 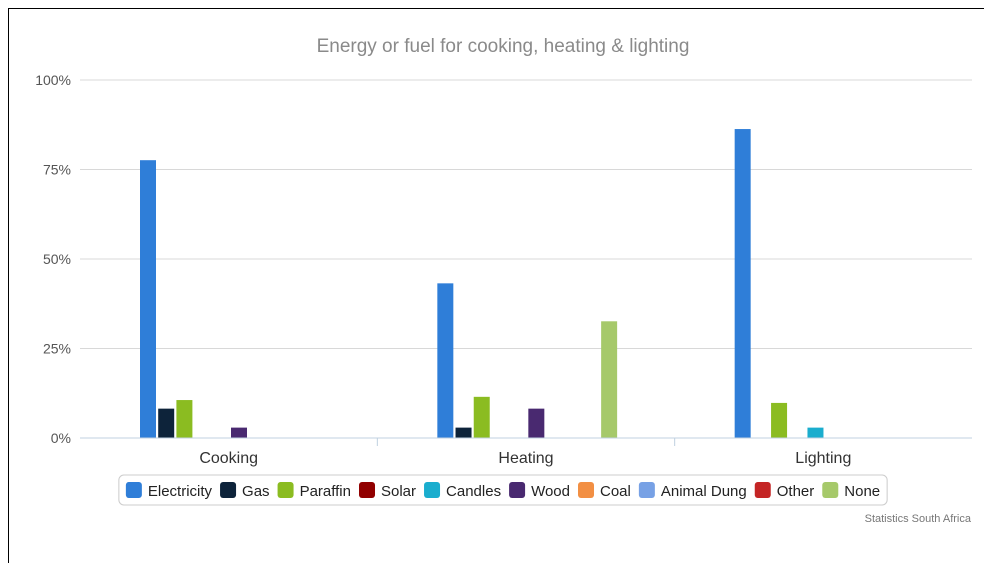 I want to click on bar-paraffin-cooking, so click(x=184, y=419).